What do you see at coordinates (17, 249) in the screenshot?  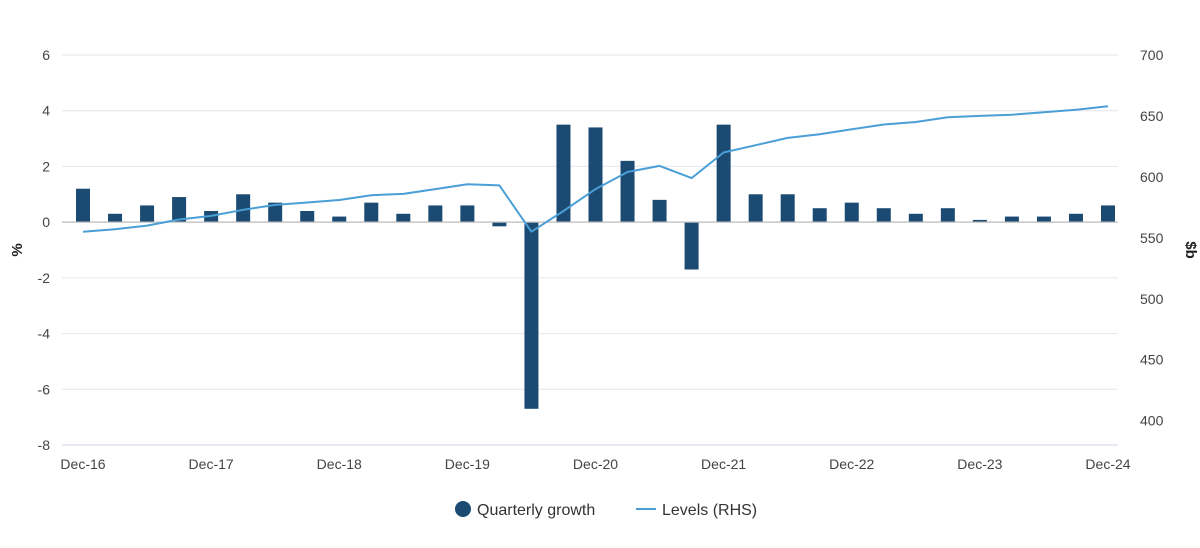 I see `left-axis-title: %` at bounding box center [17, 249].